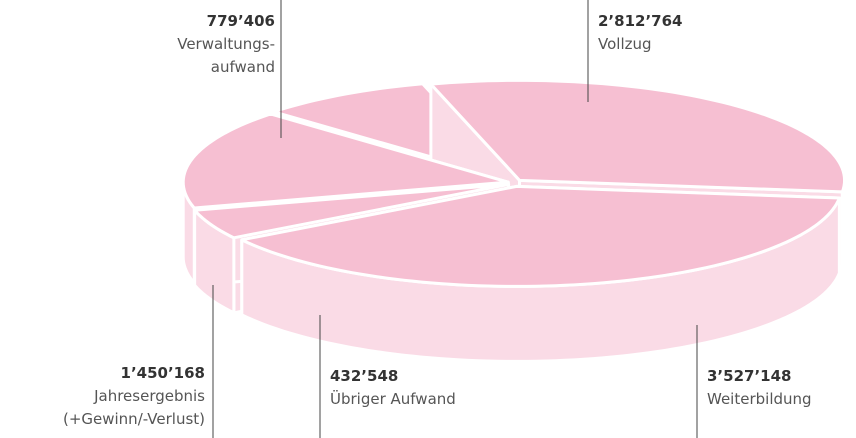  I want to click on slice-label: 779’406 Verwaltungs- aufwand, so click(226, 44).